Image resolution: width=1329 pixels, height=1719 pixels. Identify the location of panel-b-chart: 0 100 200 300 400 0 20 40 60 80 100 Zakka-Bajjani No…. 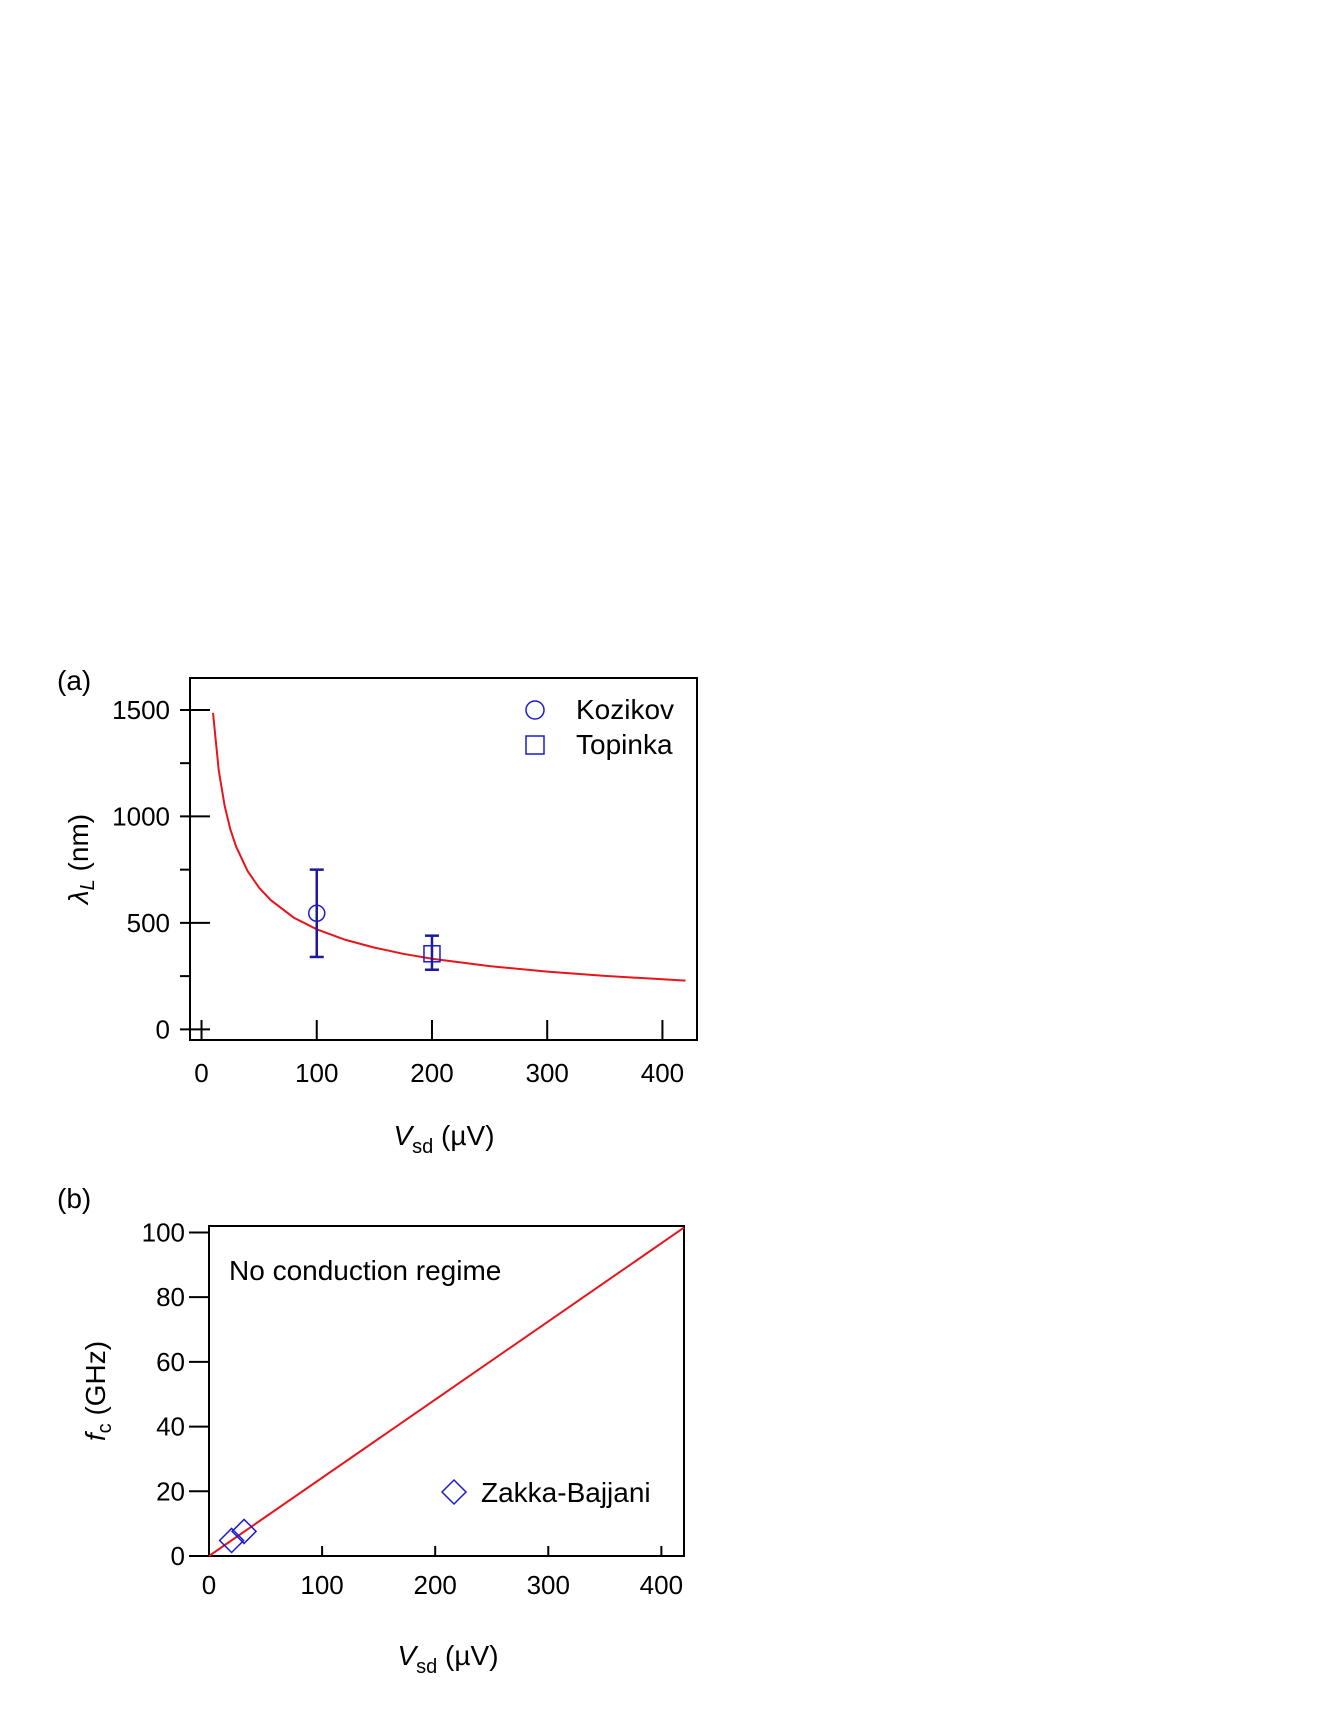
(371, 1430).